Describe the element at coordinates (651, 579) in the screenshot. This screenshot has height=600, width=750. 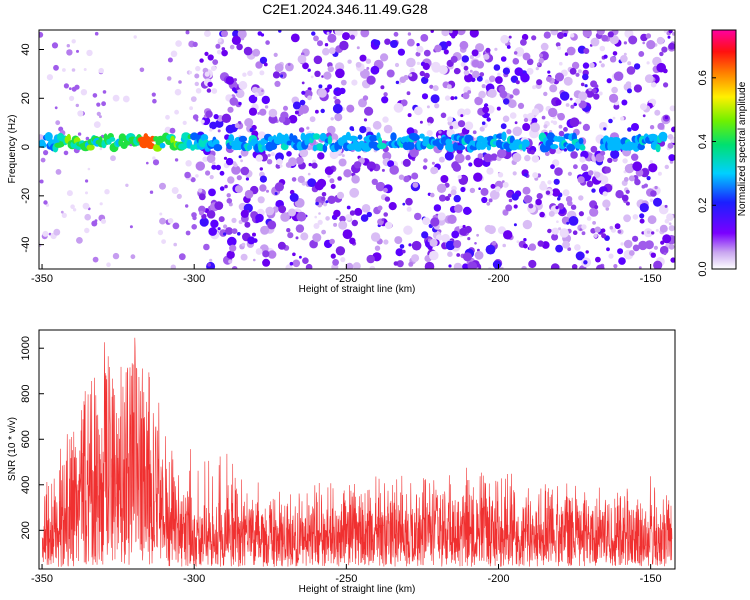
I see `bottom-x-tick-label: -150` at that location.